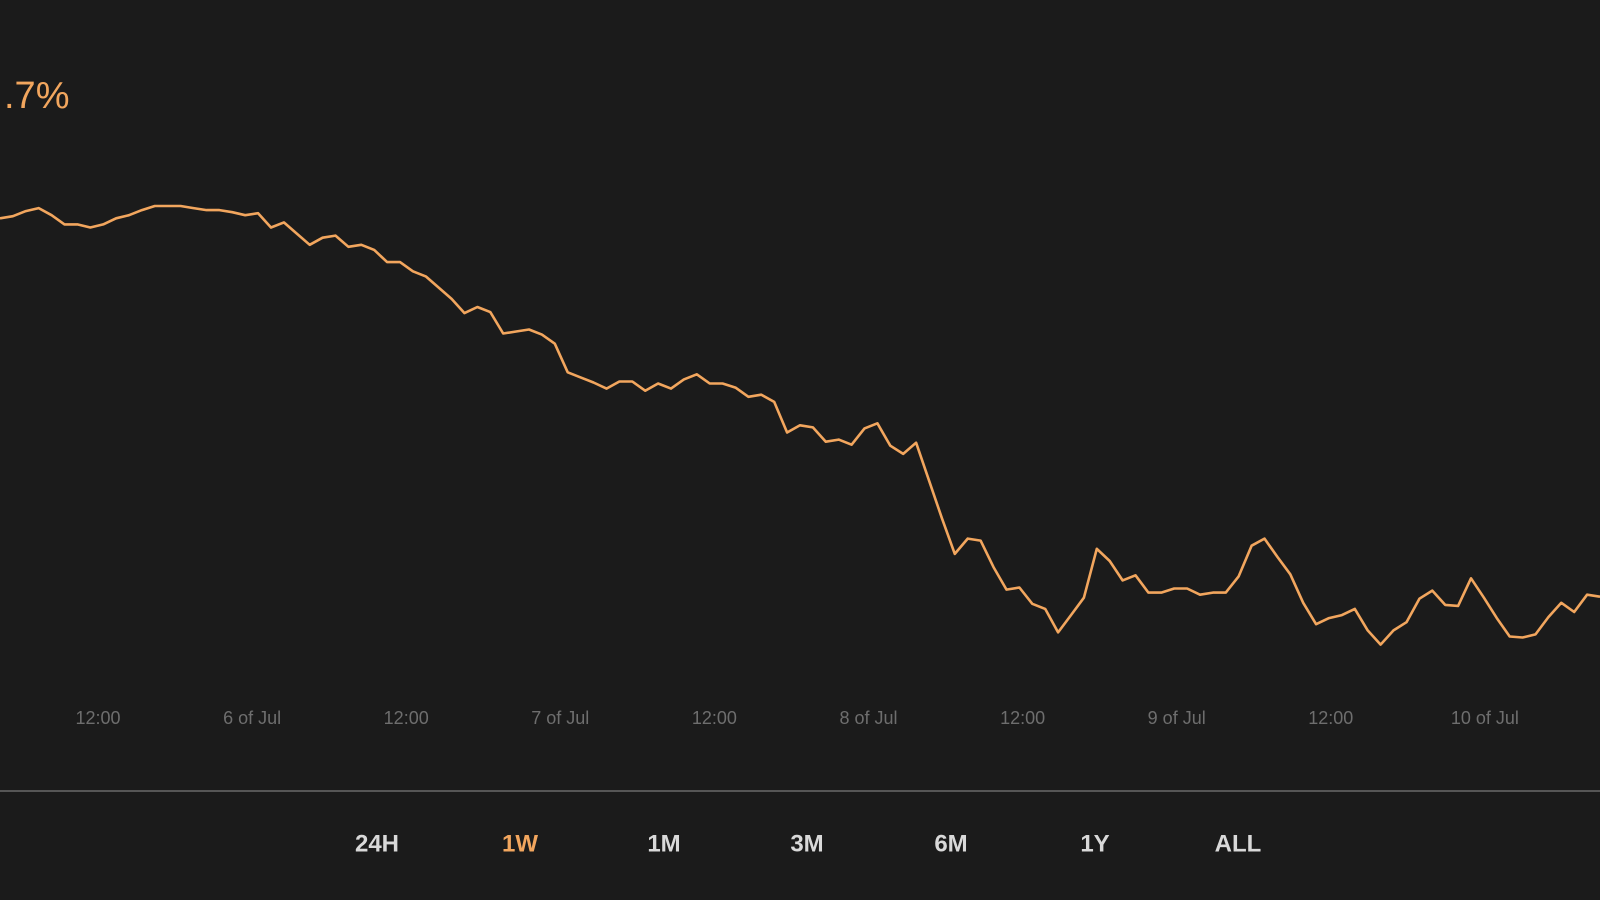 The width and height of the screenshot is (1600, 900). Describe the element at coordinates (1238, 843) in the screenshot. I see `range-tab: ALL` at that location.